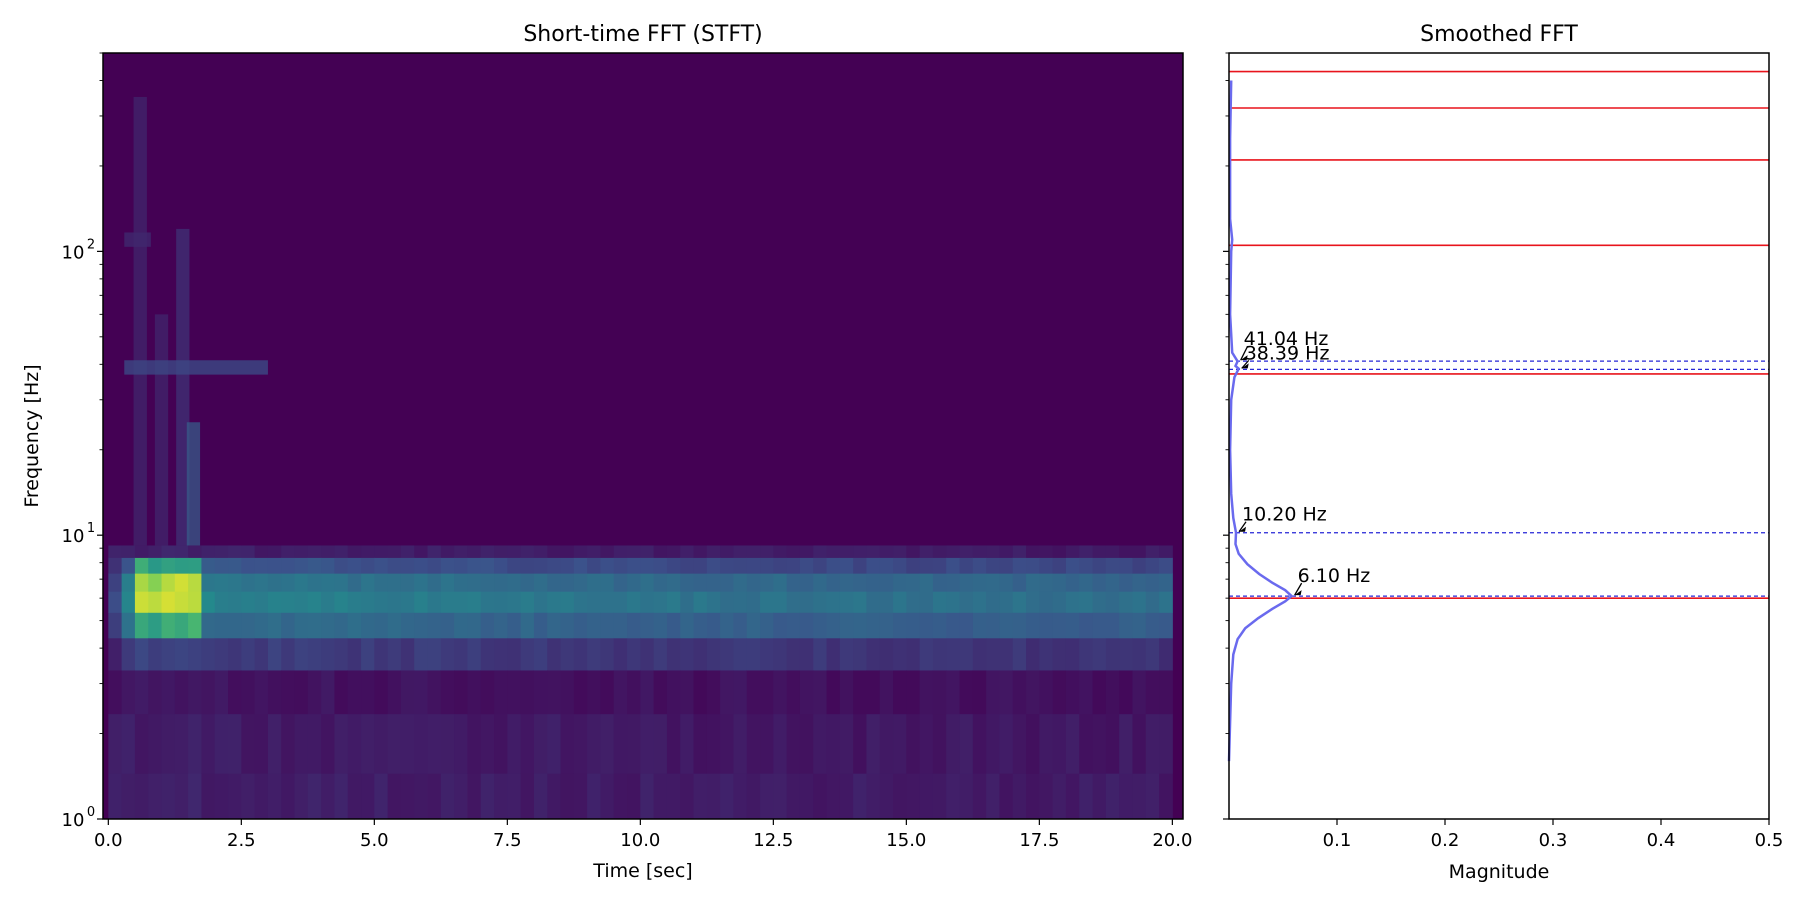 Image resolution: width=1800 pixels, height=900 pixels. I want to click on fft-annotation-arrowhead, so click(1298, 593).